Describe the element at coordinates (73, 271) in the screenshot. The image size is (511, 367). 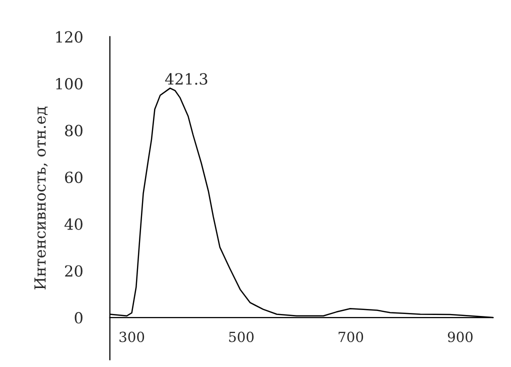
I see `y-tick-label: 20` at that location.